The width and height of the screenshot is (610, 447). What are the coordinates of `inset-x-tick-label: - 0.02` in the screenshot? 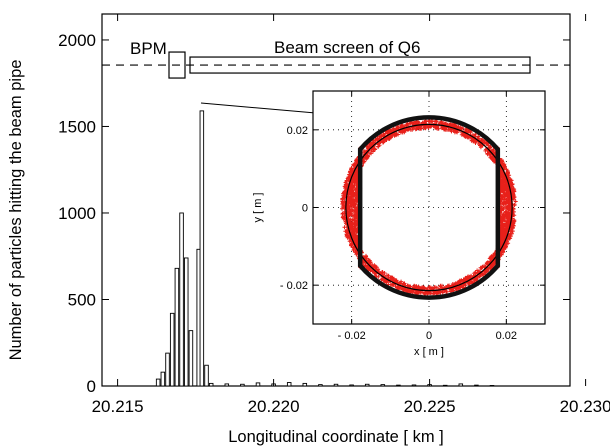 It's located at (352, 336).